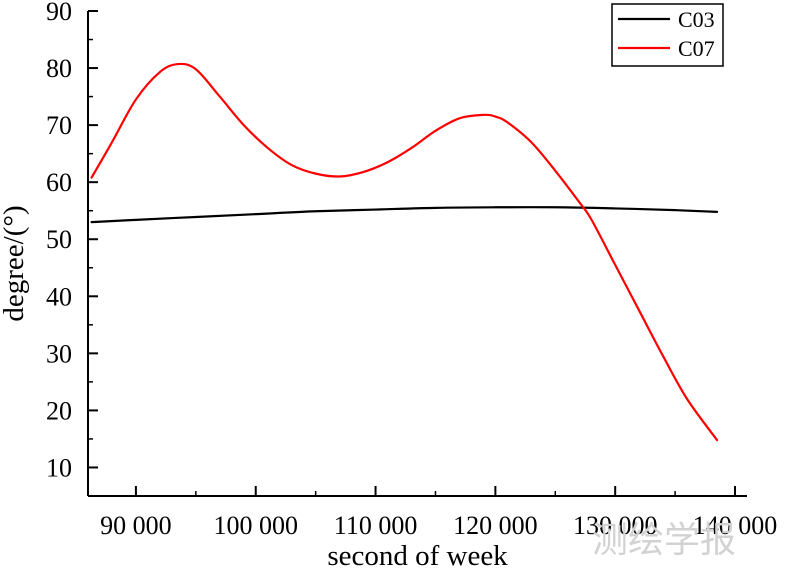 The image size is (800, 569). Describe the element at coordinates (404, 215) in the screenshot. I see `series-line-c03` at that location.